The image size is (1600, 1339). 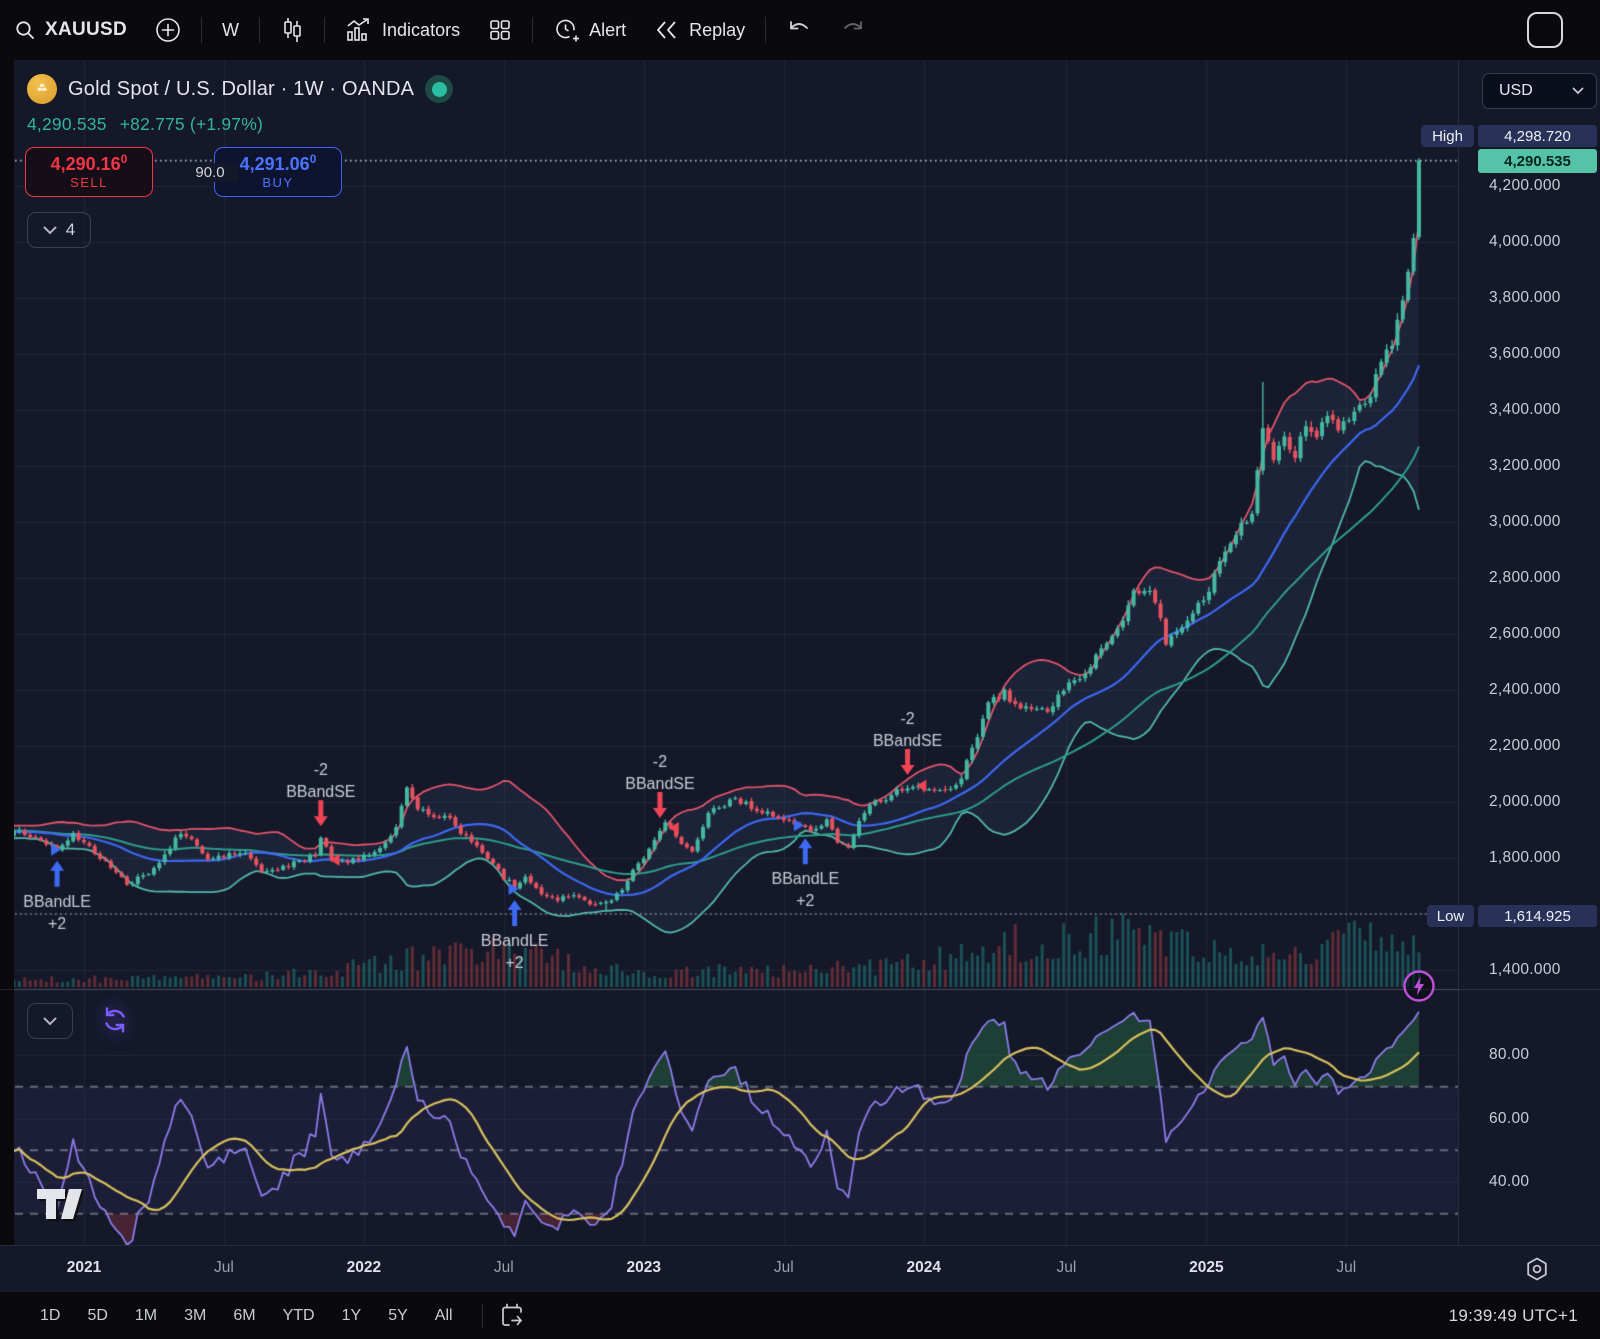 I want to click on time-tick-label: 2022, so click(x=364, y=1267).